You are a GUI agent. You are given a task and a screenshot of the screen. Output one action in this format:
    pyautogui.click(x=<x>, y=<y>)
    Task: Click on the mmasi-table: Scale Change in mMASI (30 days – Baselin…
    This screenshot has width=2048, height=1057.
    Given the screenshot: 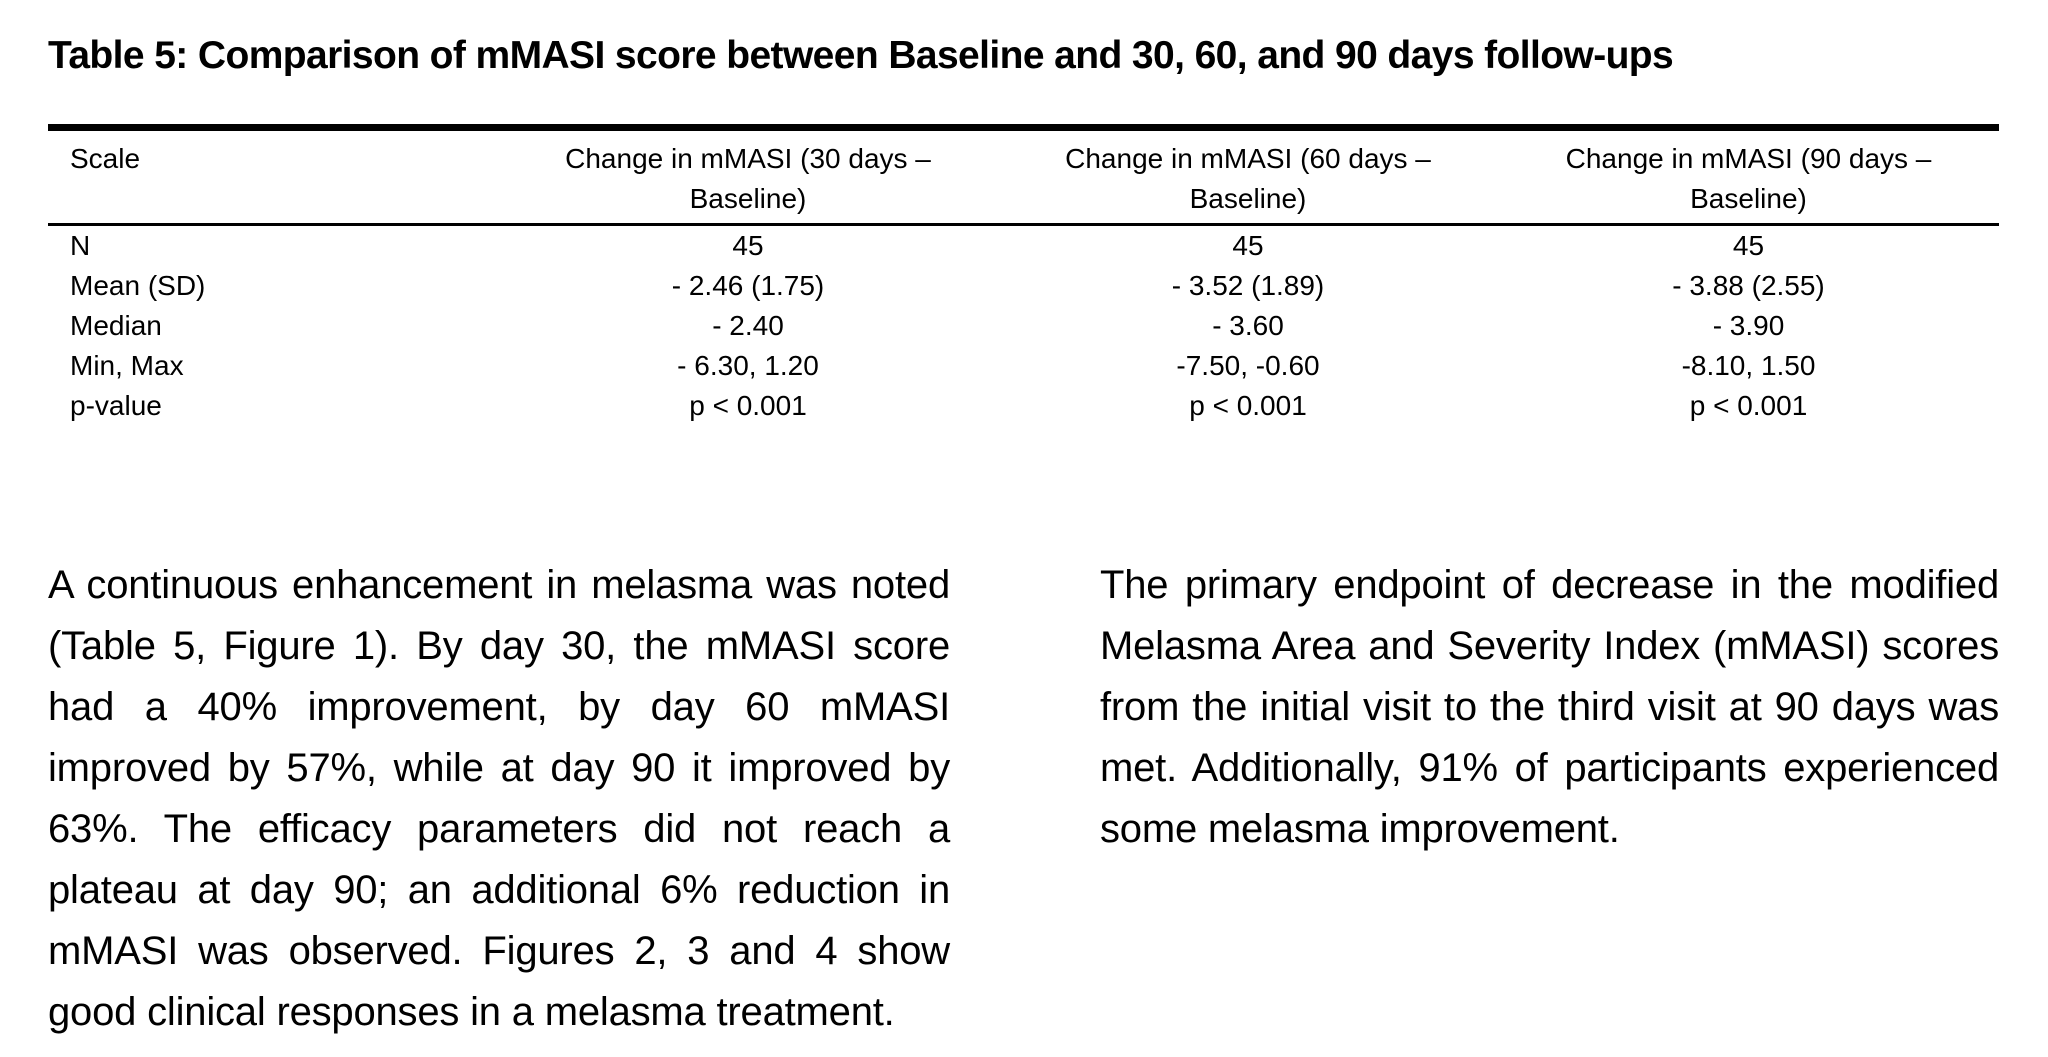 What is the action you would take?
    pyautogui.click(x=1023, y=177)
    